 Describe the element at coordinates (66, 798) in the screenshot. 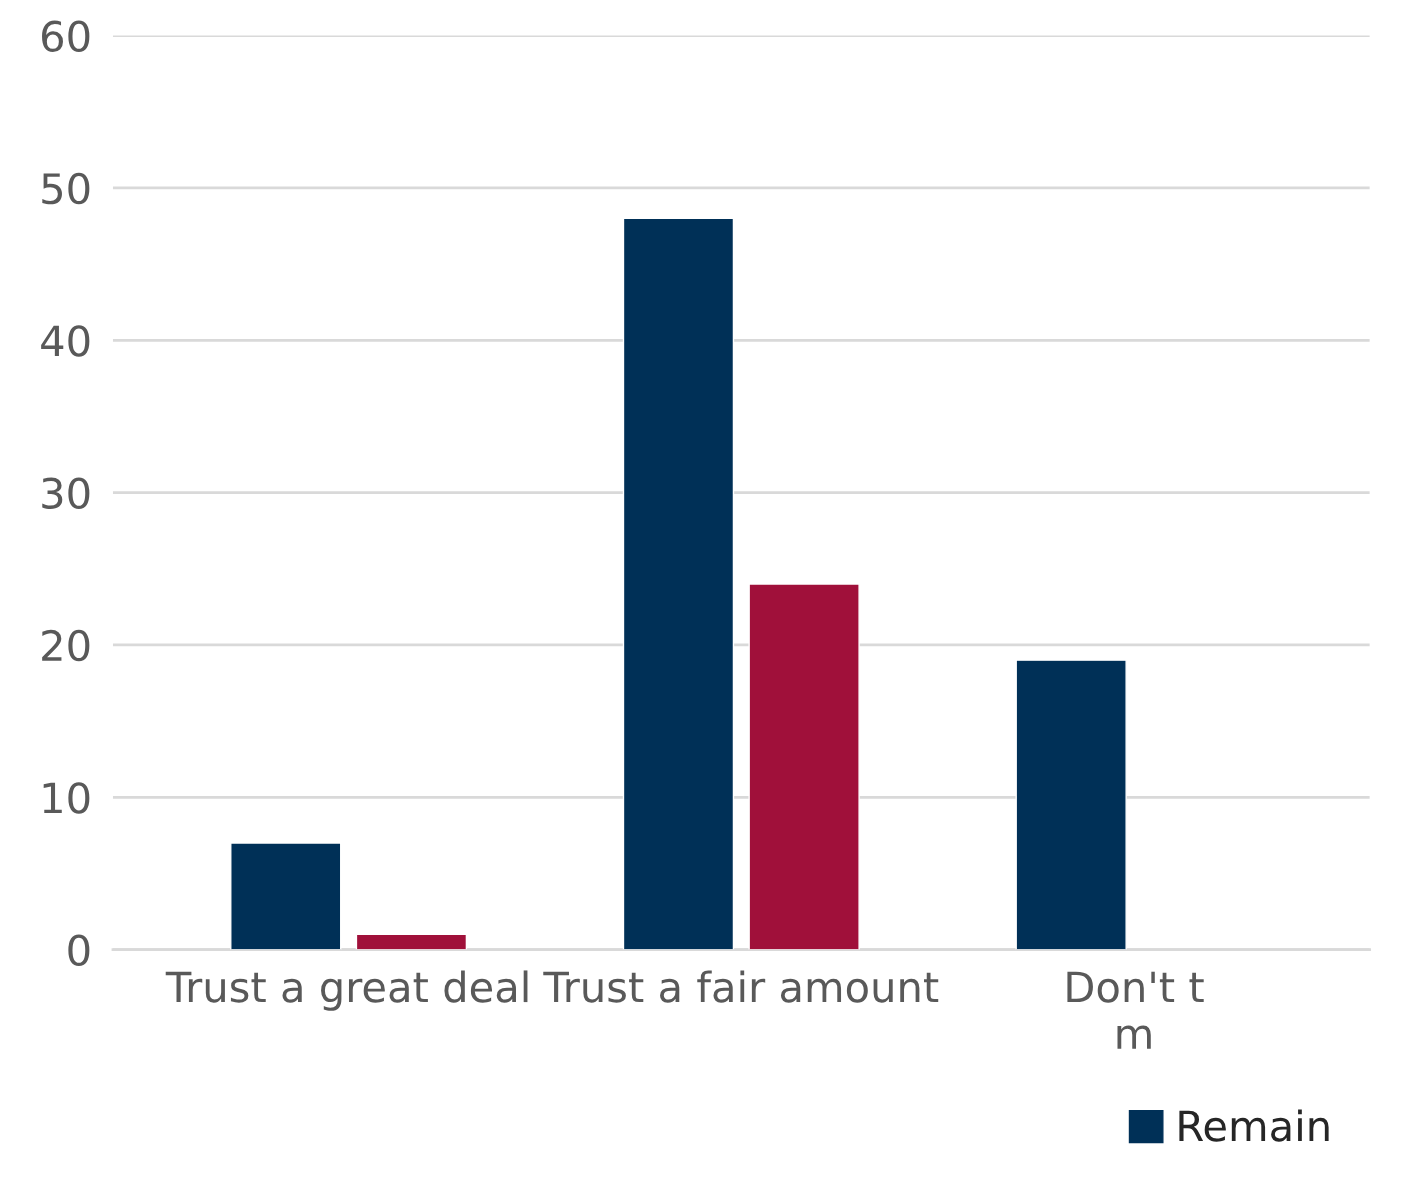

I see `y-tick-label: 10` at that location.